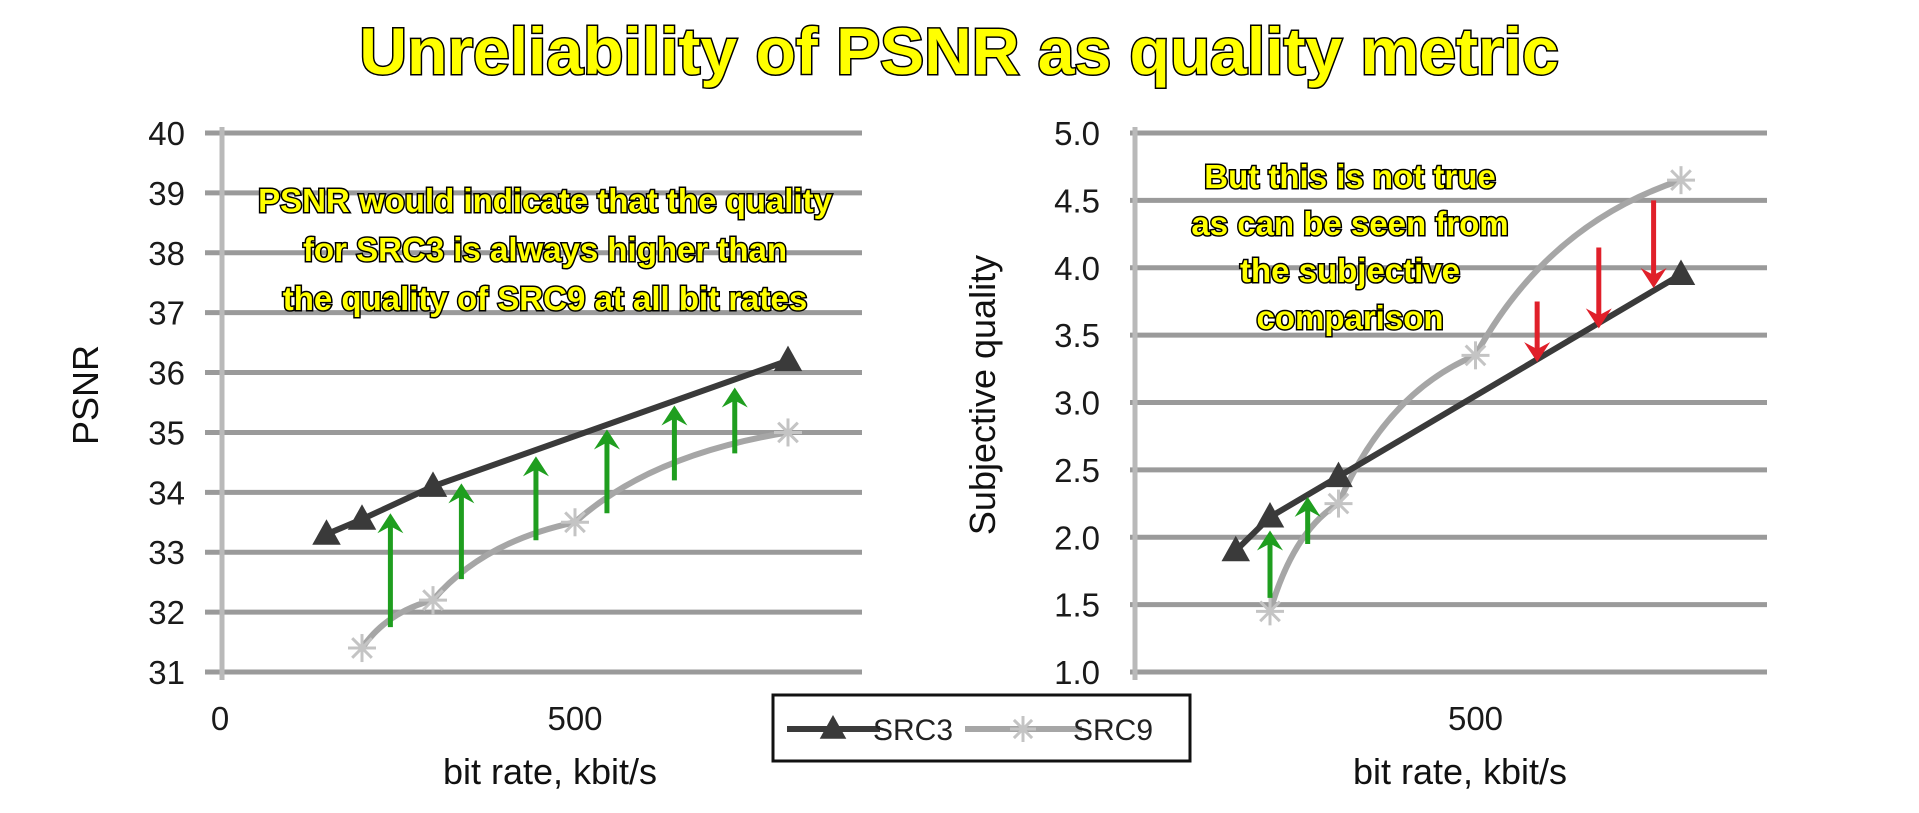  What do you see at coordinates (958, 51) in the screenshot?
I see `slide-title: Unreliability of PSNR as quality metric` at bounding box center [958, 51].